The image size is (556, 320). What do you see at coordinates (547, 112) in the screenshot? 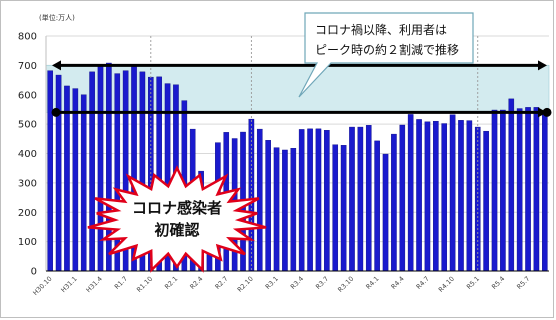
I see `range-arrow-dot-right` at bounding box center [547, 112].